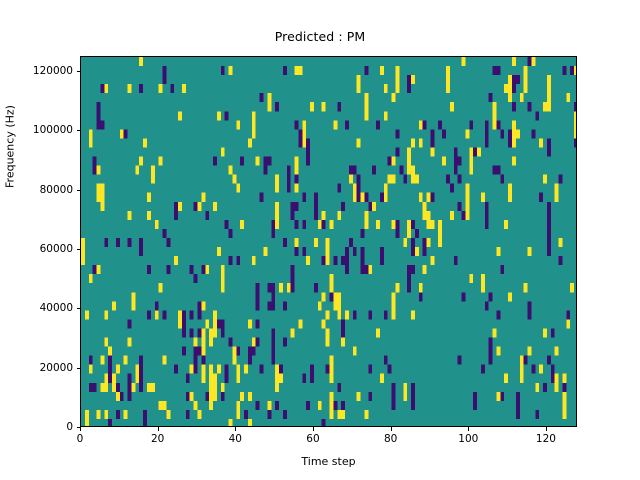 This screenshot has height=480, width=640. Describe the element at coordinates (80, 439) in the screenshot. I see `x-tick-label: 0` at that location.